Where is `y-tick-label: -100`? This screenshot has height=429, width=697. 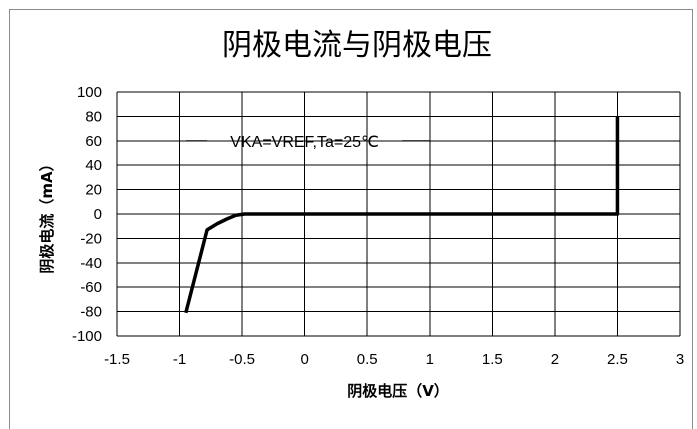 y-tick-label: -100 is located at coordinates (87, 336).